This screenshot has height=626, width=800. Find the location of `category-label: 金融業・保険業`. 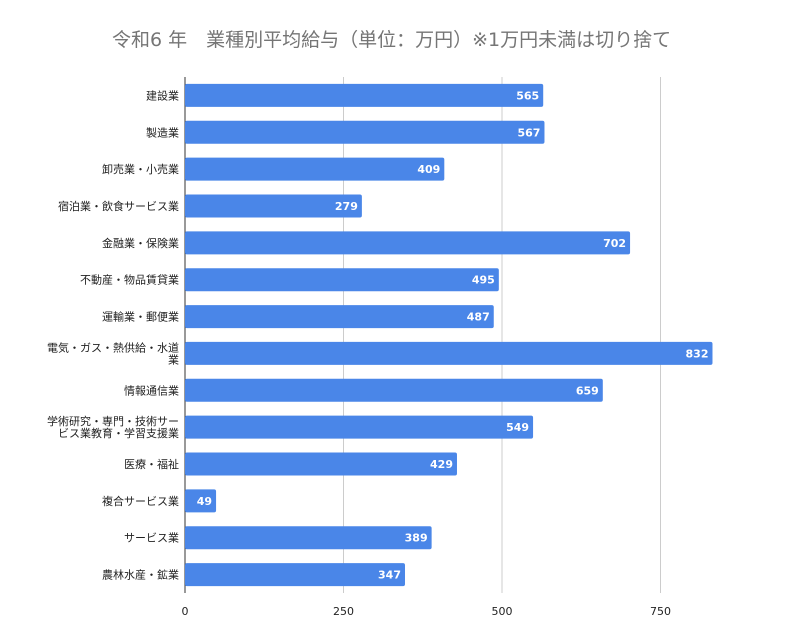

category-label: 金融業・保険業 is located at coordinates (140, 243).